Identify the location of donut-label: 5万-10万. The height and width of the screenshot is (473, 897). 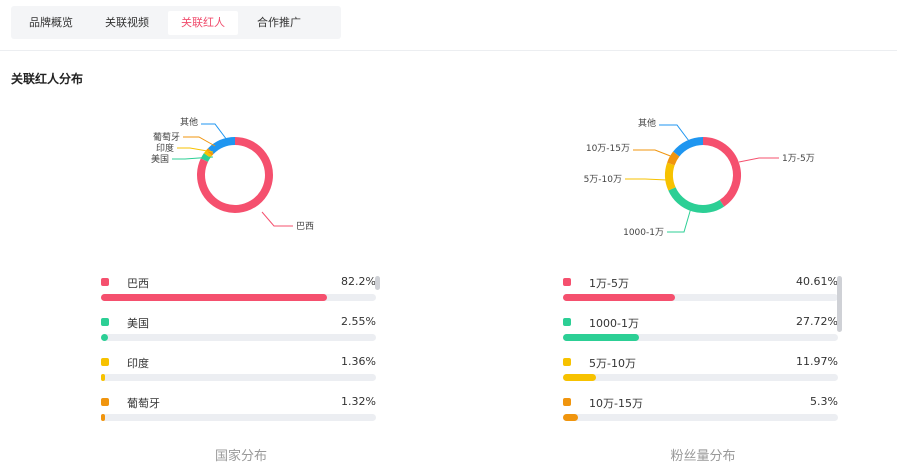
(603, 180).